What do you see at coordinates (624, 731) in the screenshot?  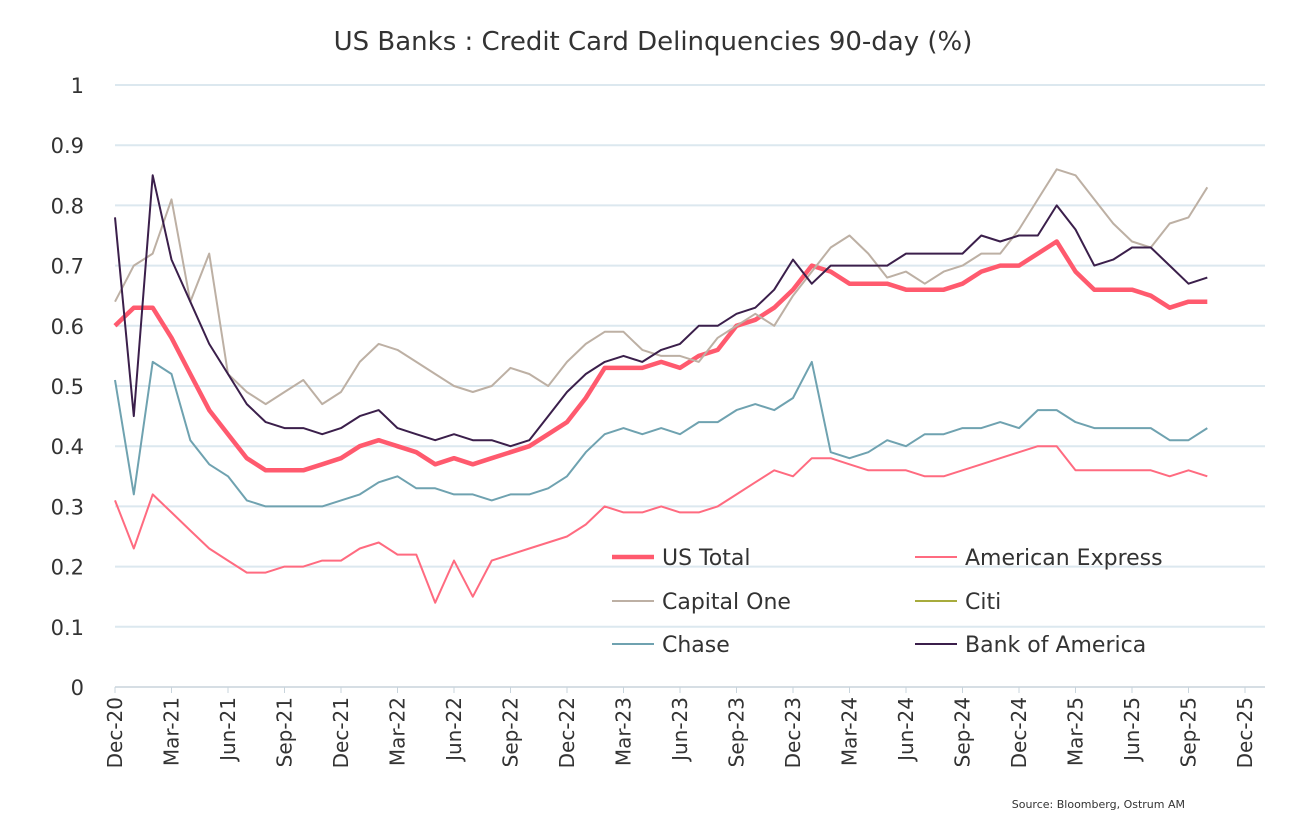 I see `x-tick-label: Mar-23` at bounding box center [624, 731].